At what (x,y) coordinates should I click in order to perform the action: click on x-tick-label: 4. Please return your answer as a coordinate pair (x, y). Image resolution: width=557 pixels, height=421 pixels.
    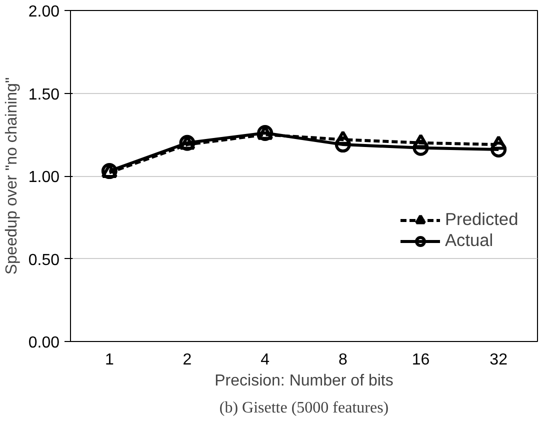
    Looking at the image, I should click on (265, 360).